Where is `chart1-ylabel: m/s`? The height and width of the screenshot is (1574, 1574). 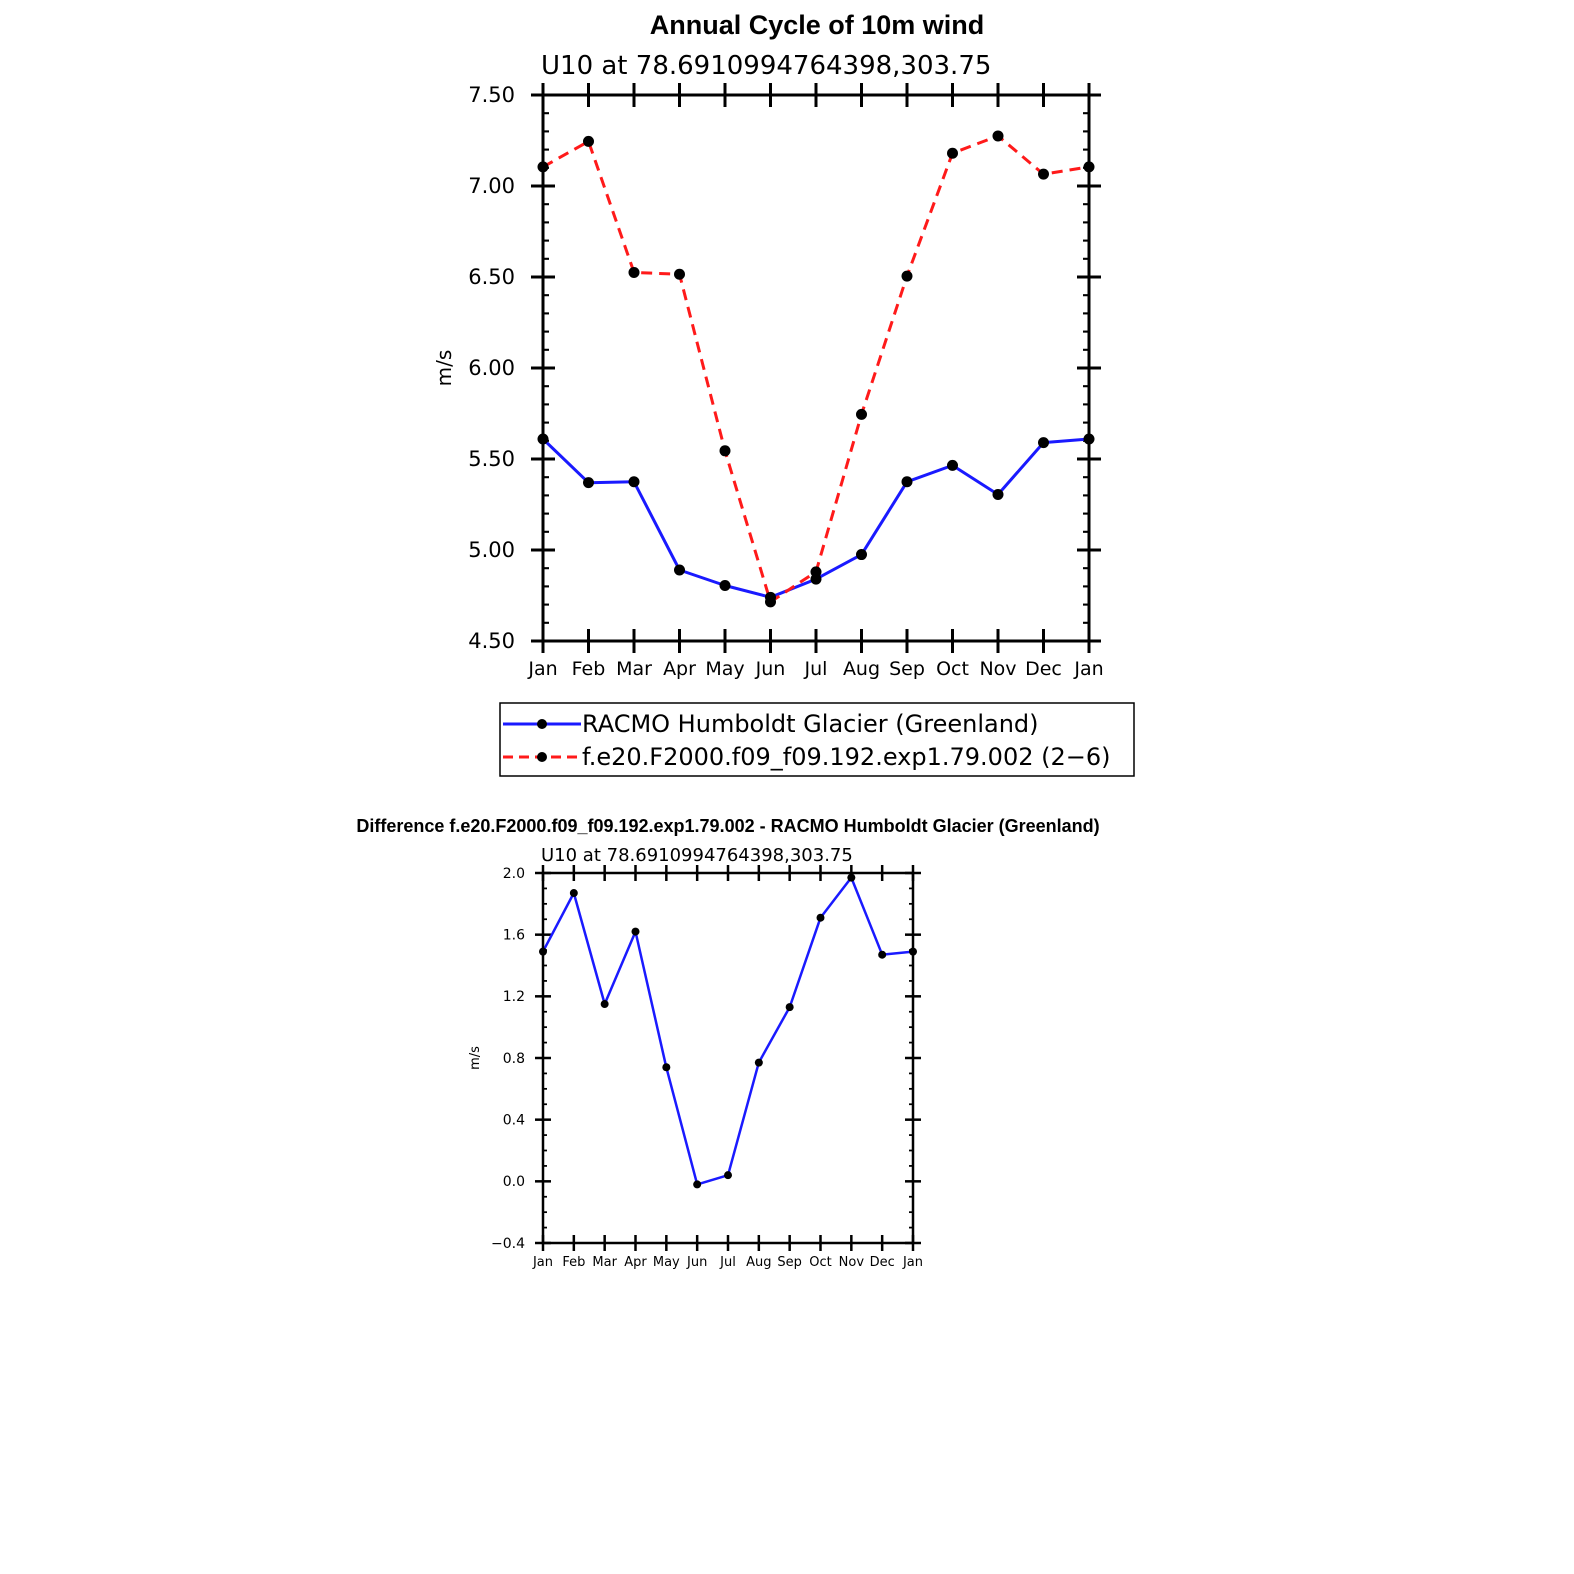 chart1-ylabel: m/s is located at coordinates (444, 368).